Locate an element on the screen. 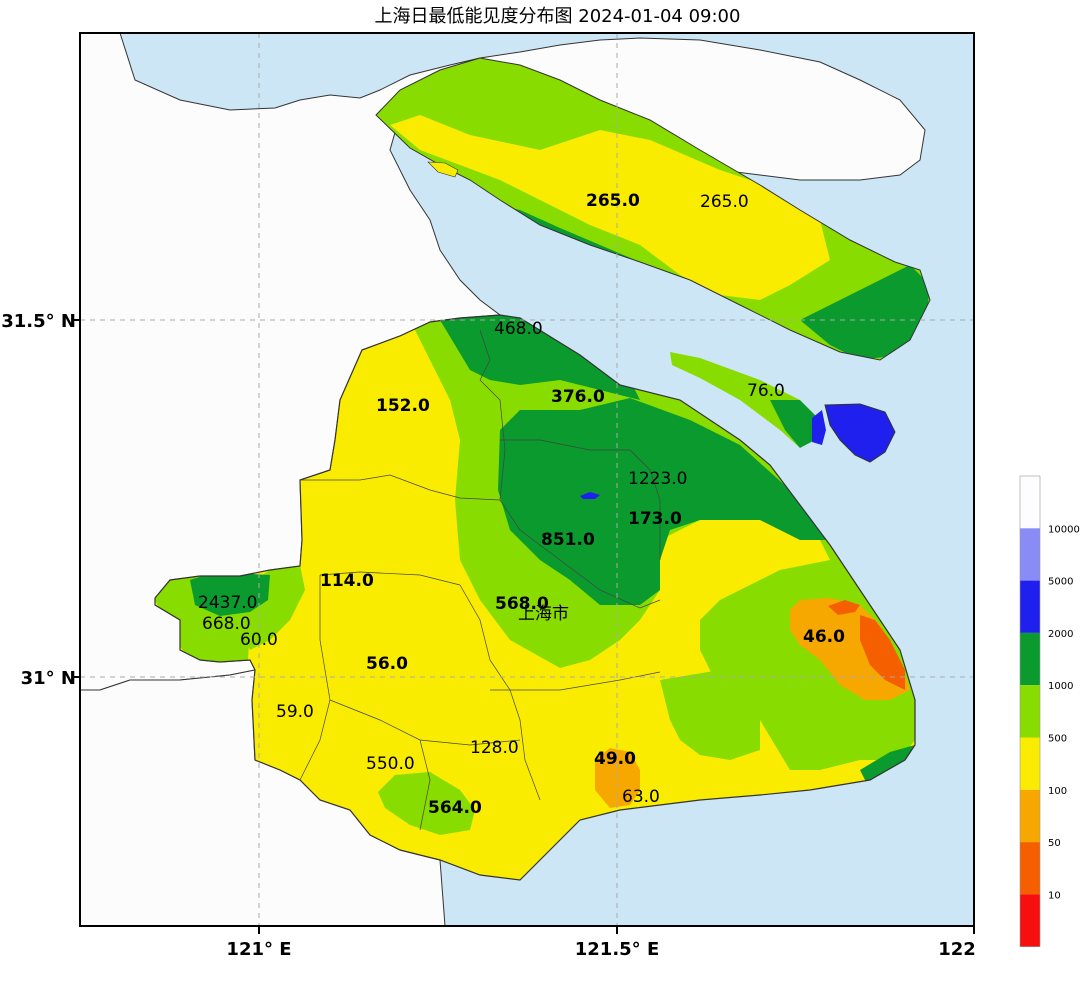 The width and height of the screenshot is (1080, 984). station-label: 56.0 is located at coordinates (387, 664).